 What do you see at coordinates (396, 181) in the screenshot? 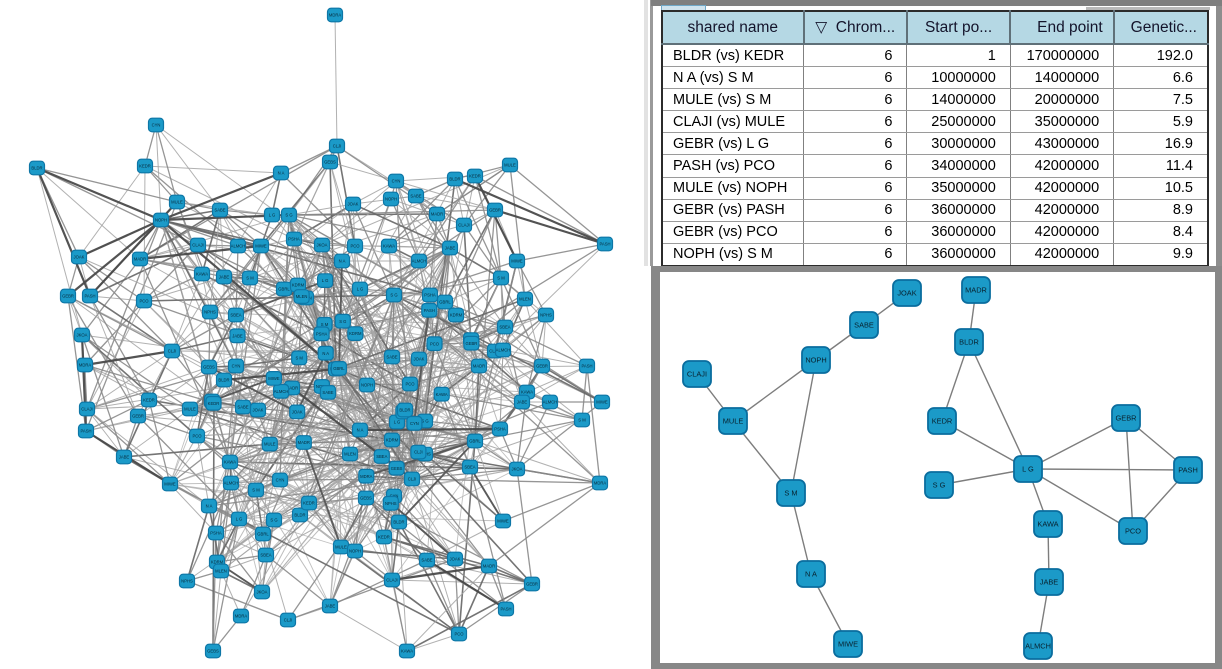
I see `svg-text: CYN` at bounding box center [396, 181].